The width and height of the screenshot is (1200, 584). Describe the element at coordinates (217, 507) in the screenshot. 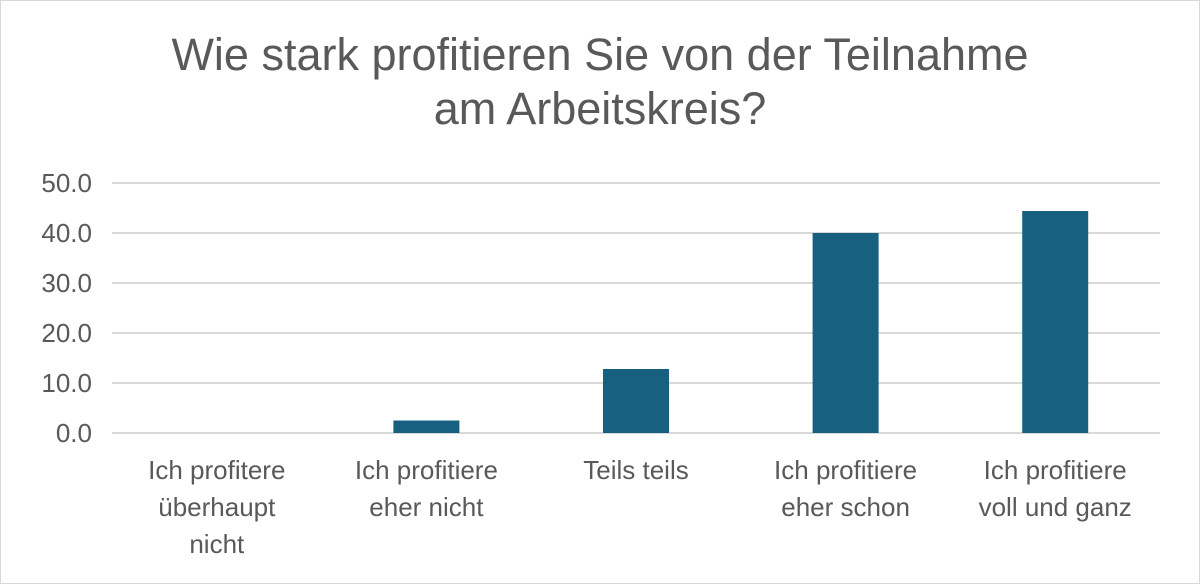

I see `x-tick-label-0-1: überhaupt` at that location.